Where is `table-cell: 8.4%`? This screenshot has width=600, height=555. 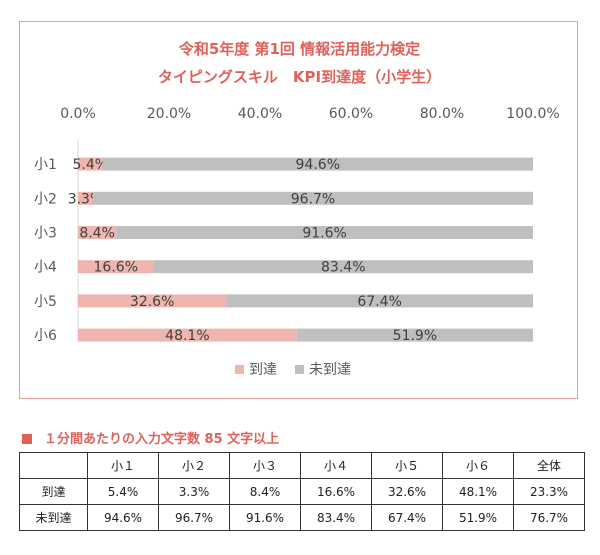
table-cell: 8.4% is located at coordinates (265, 491).